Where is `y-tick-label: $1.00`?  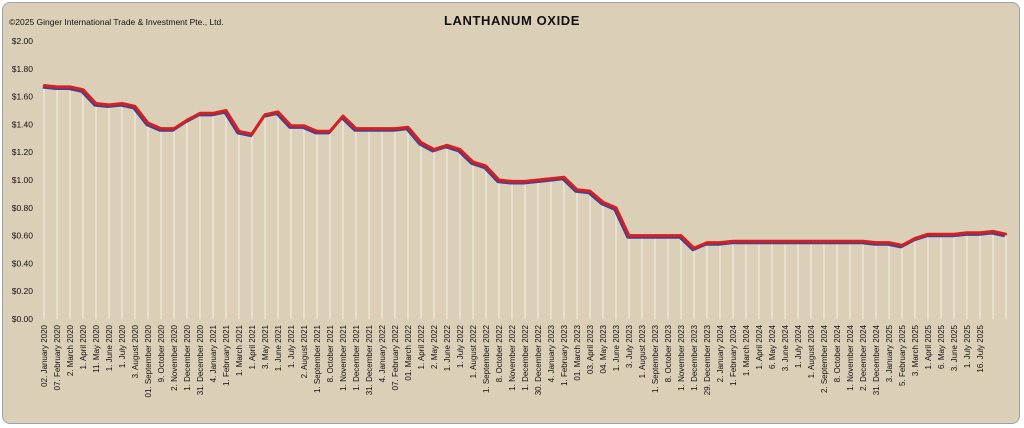
y-tick-label: $1.00 is located at coordinates (23, 180).